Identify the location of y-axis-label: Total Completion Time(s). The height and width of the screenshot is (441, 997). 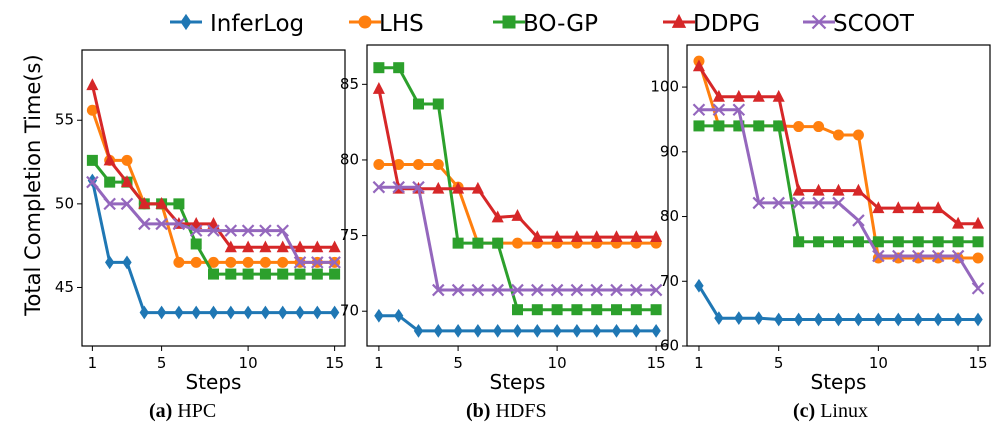
(33, 185).